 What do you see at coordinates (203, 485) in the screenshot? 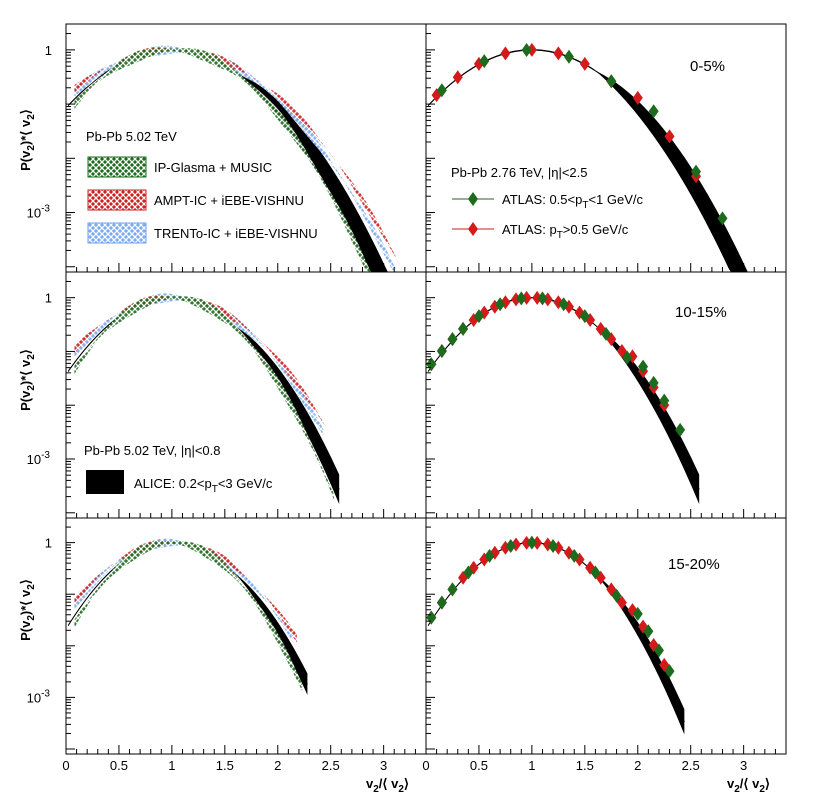
I see `legend-label-alice: ALICE: 0.2<pT<3 GeV/c` at bounding box center [203, 485].